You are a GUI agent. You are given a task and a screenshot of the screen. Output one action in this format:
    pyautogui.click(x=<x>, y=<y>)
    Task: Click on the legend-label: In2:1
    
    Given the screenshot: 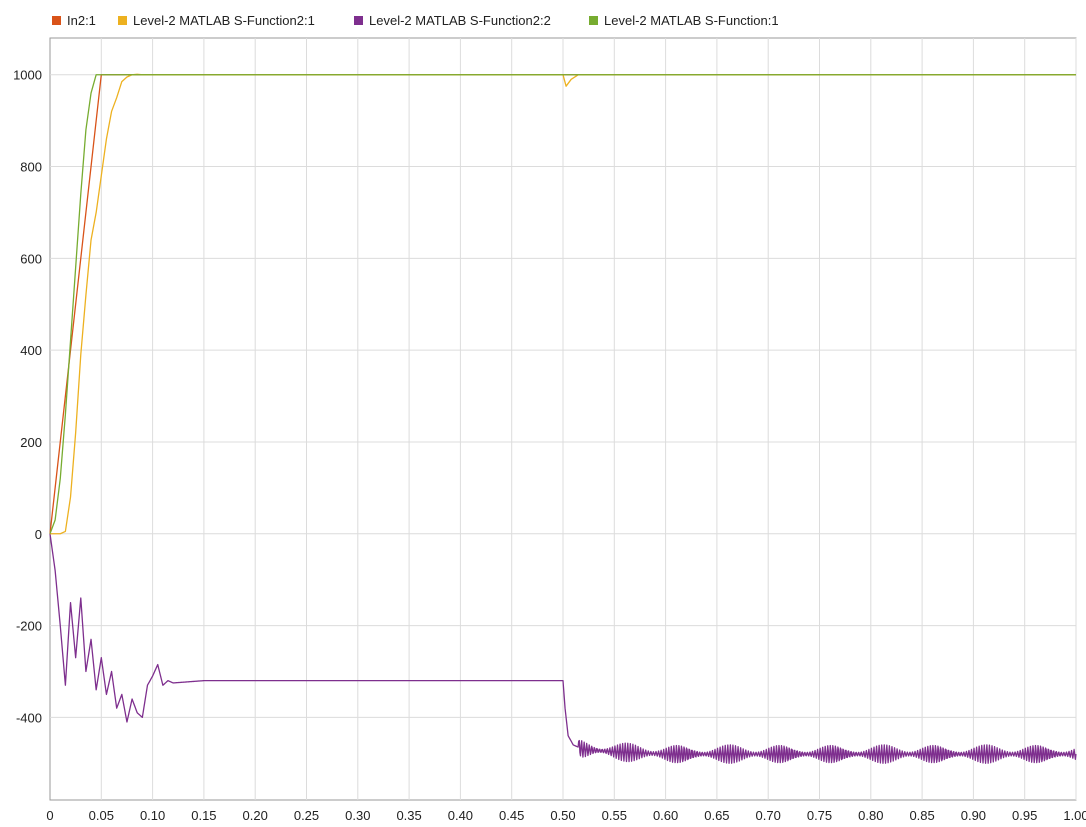 What is the action you would take?
    pyautogui.click(x=81, y=20)
    